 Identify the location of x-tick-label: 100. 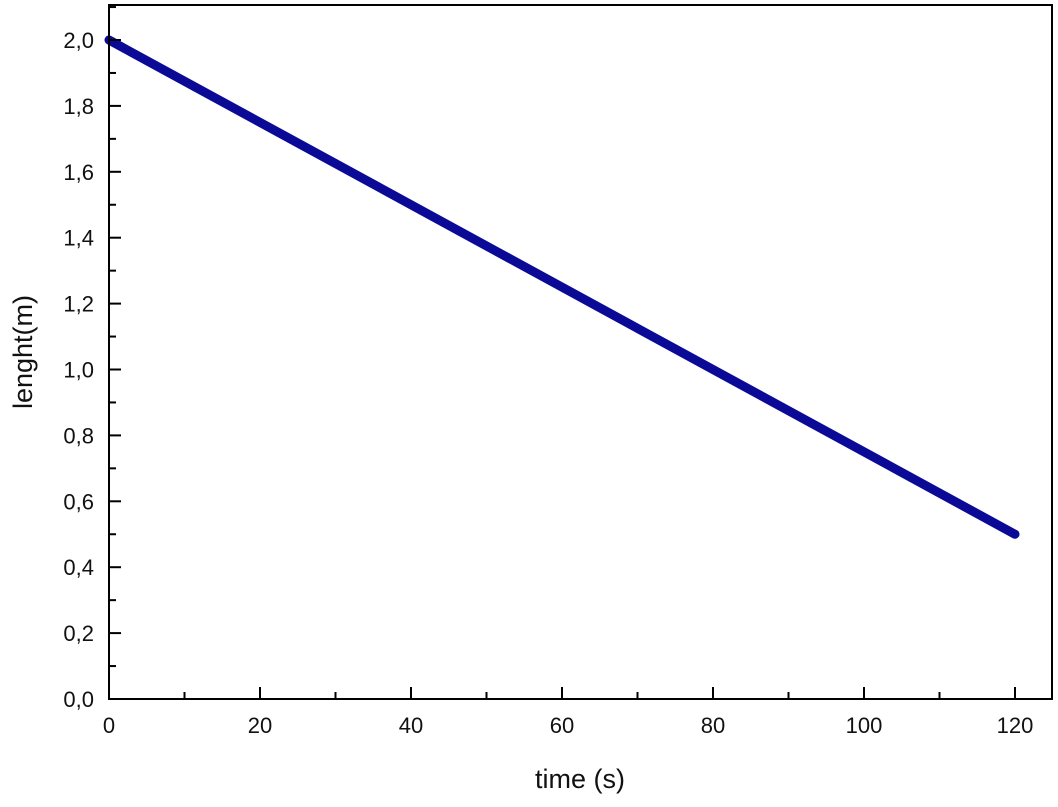
(864, 725).